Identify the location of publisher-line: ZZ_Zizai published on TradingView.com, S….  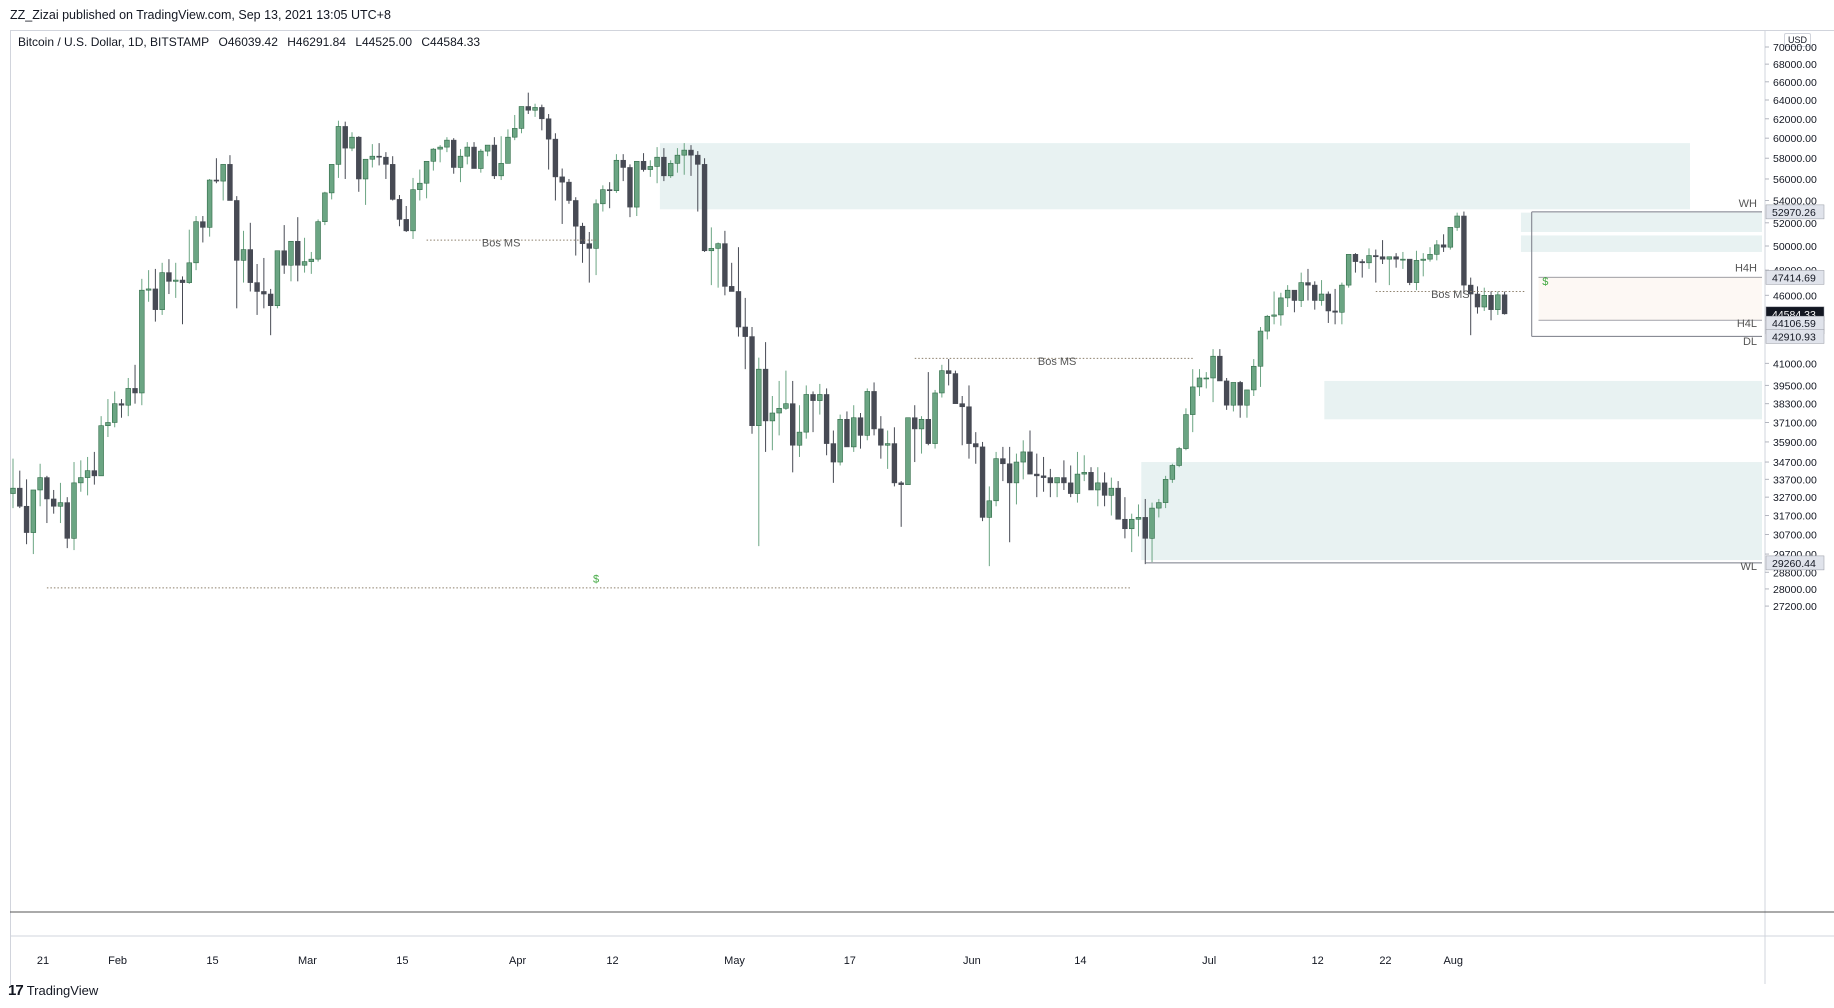
(200, 15).